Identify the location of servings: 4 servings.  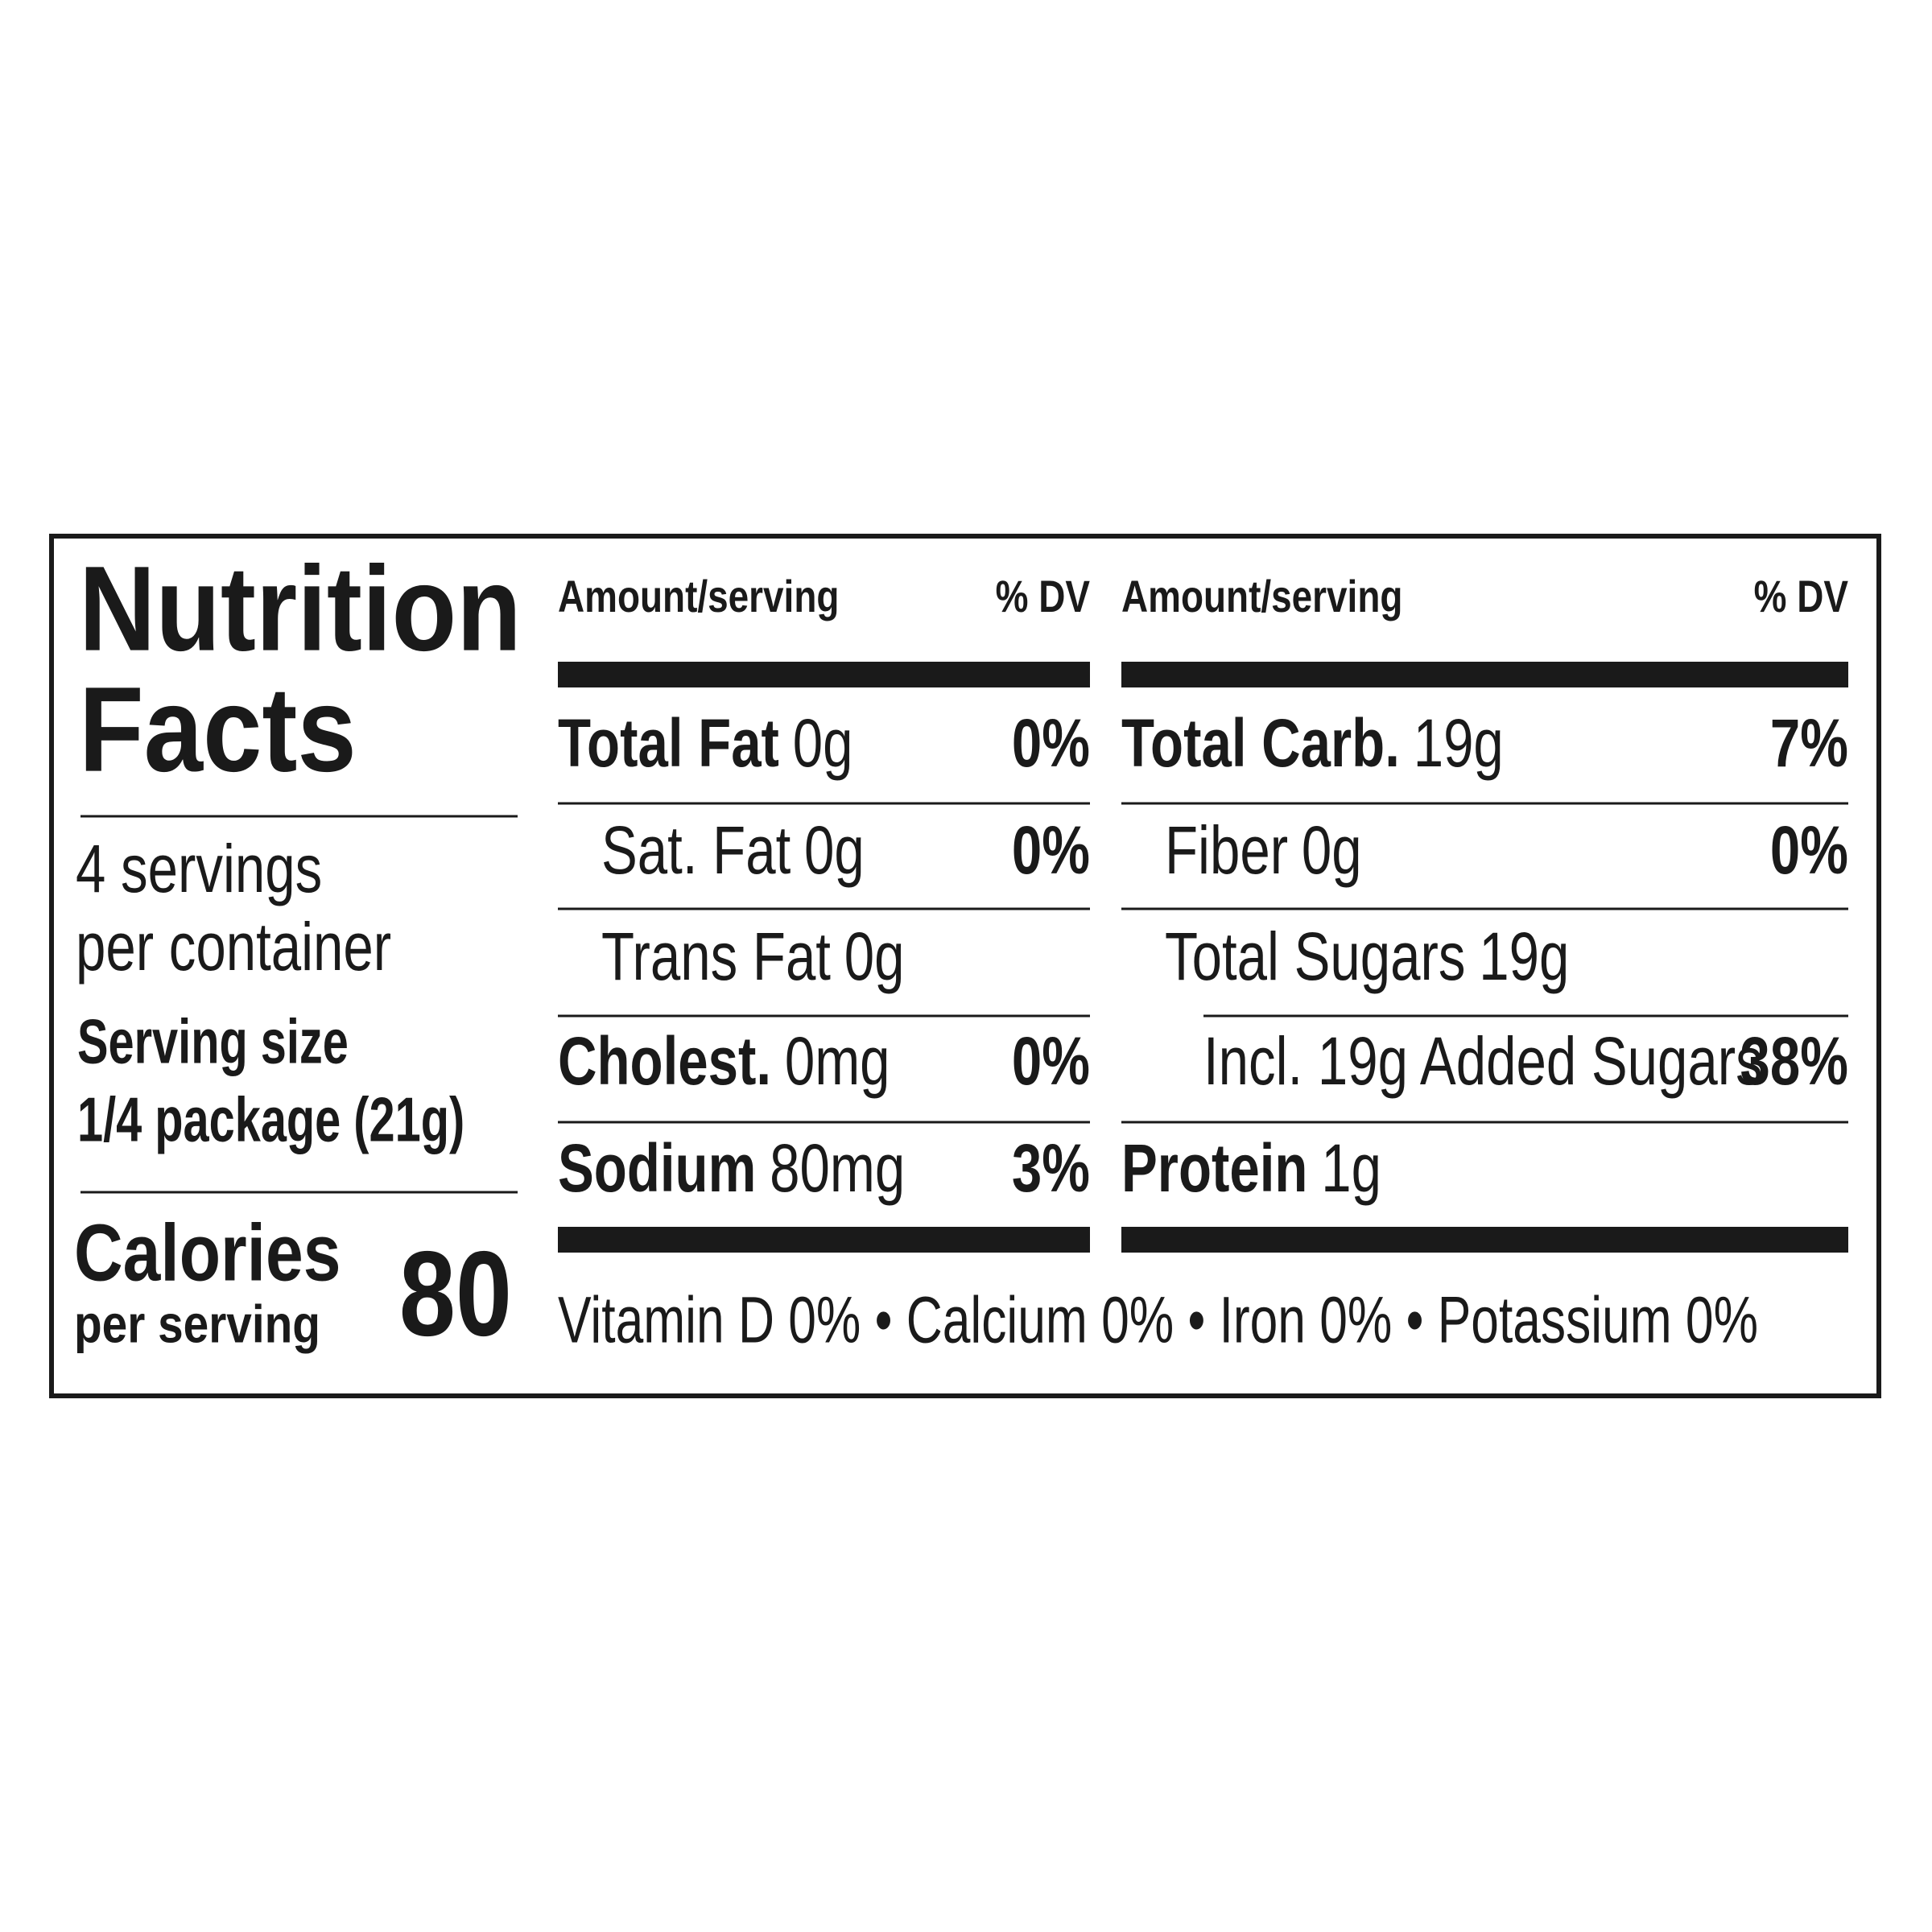
(199, 869).